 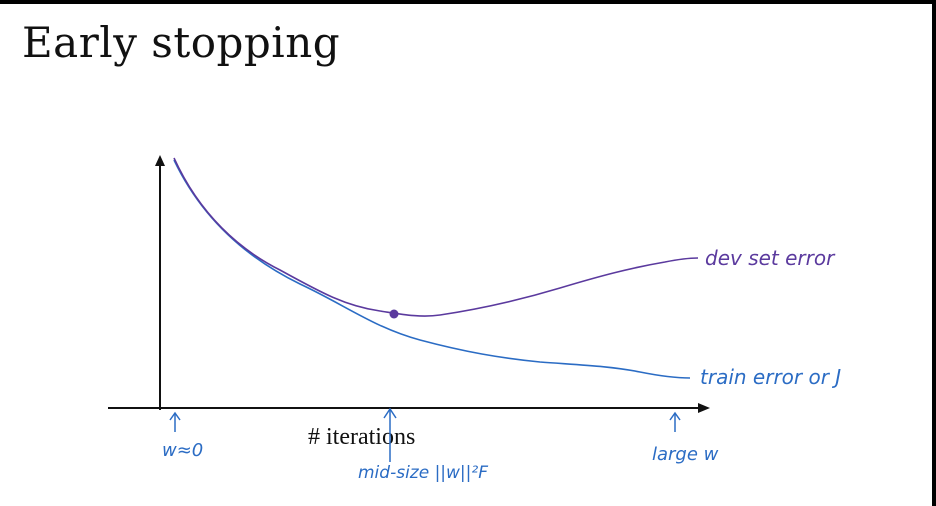 I want to click on slide-top-border, so click(x=468, y=2).